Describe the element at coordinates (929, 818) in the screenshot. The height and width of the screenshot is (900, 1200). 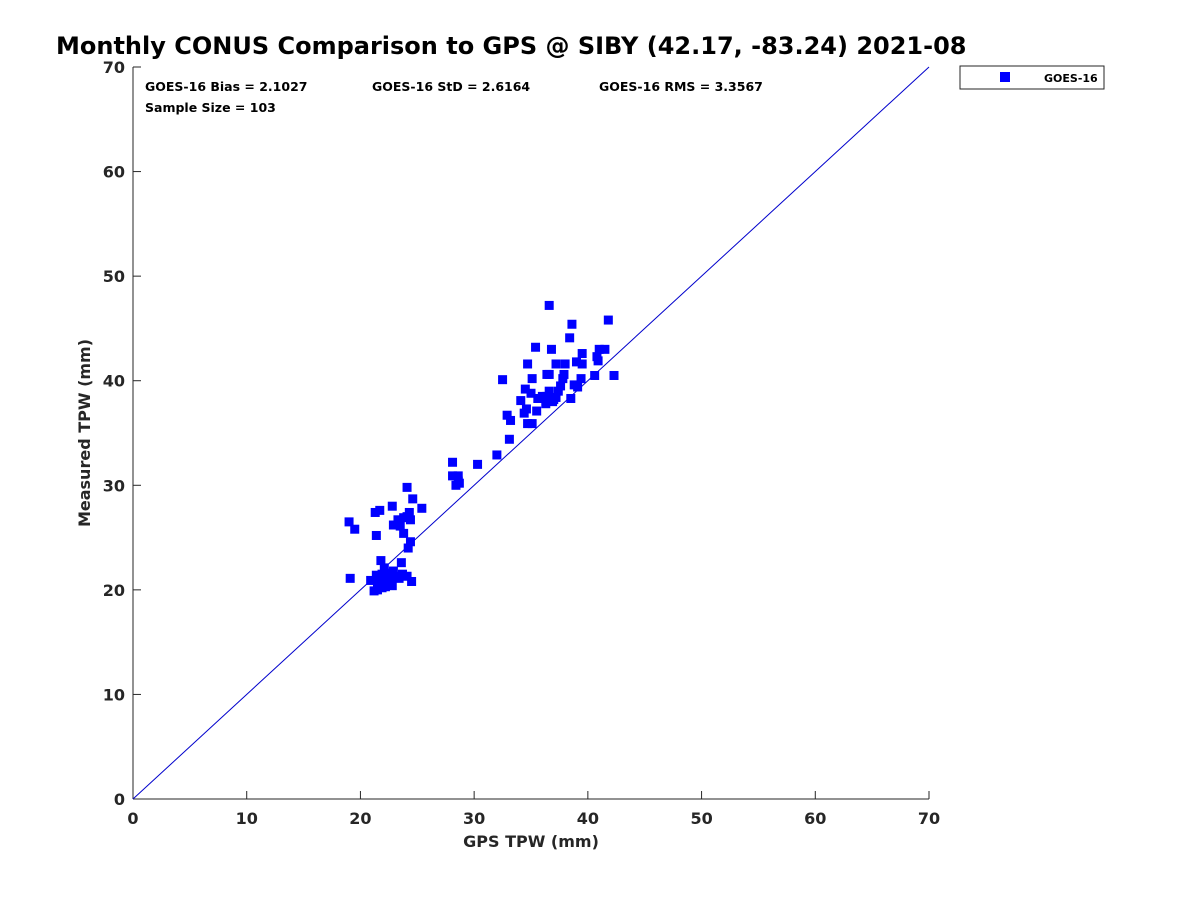
I see `x-tick-label: 70` at that location.